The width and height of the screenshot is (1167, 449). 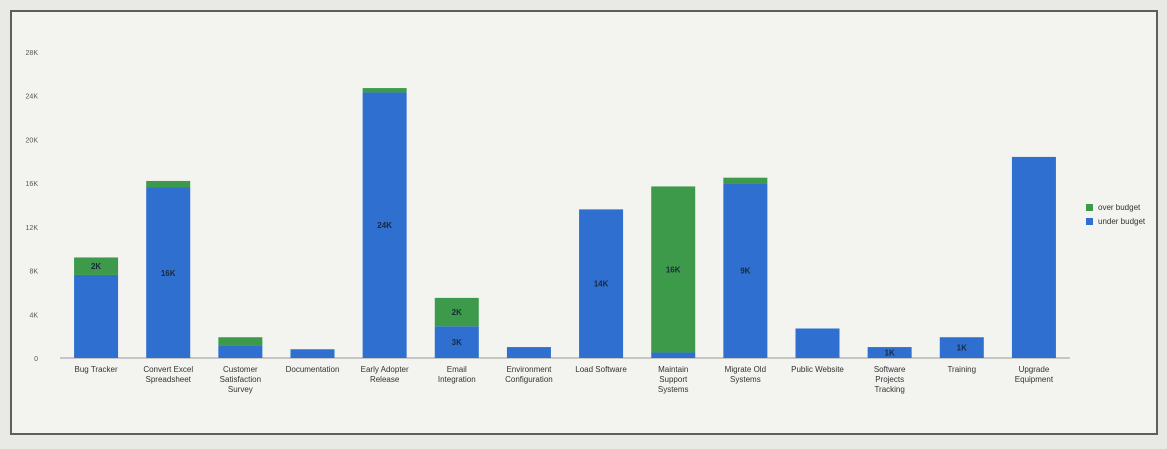 What do you see at coordinates (385, 369) in the screenshot?
I see `category-label: Early Adopter` at bounding box center [385, 369].